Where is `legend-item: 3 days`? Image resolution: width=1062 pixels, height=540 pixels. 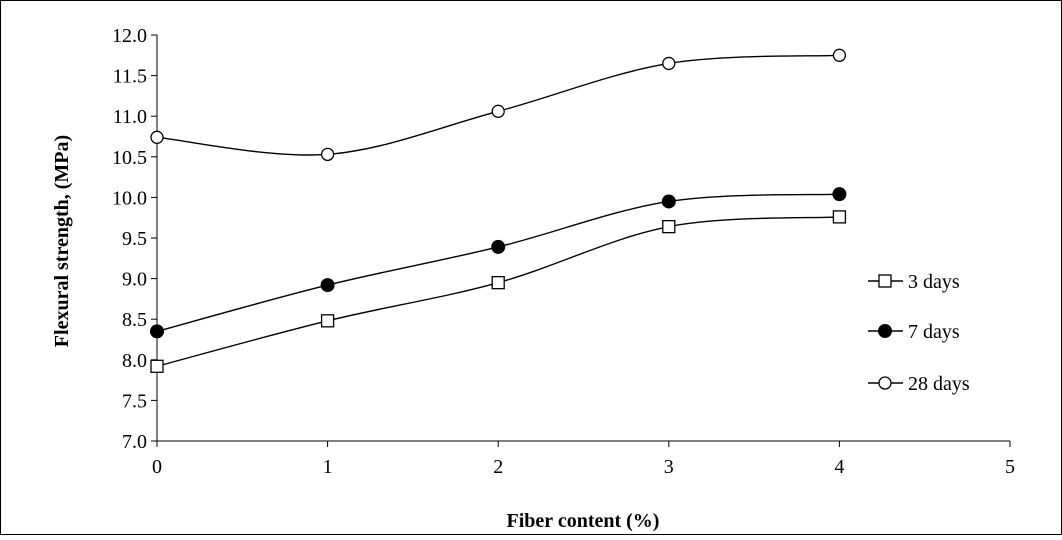
legend-item: 3 days is located at coordinates (914, 282).